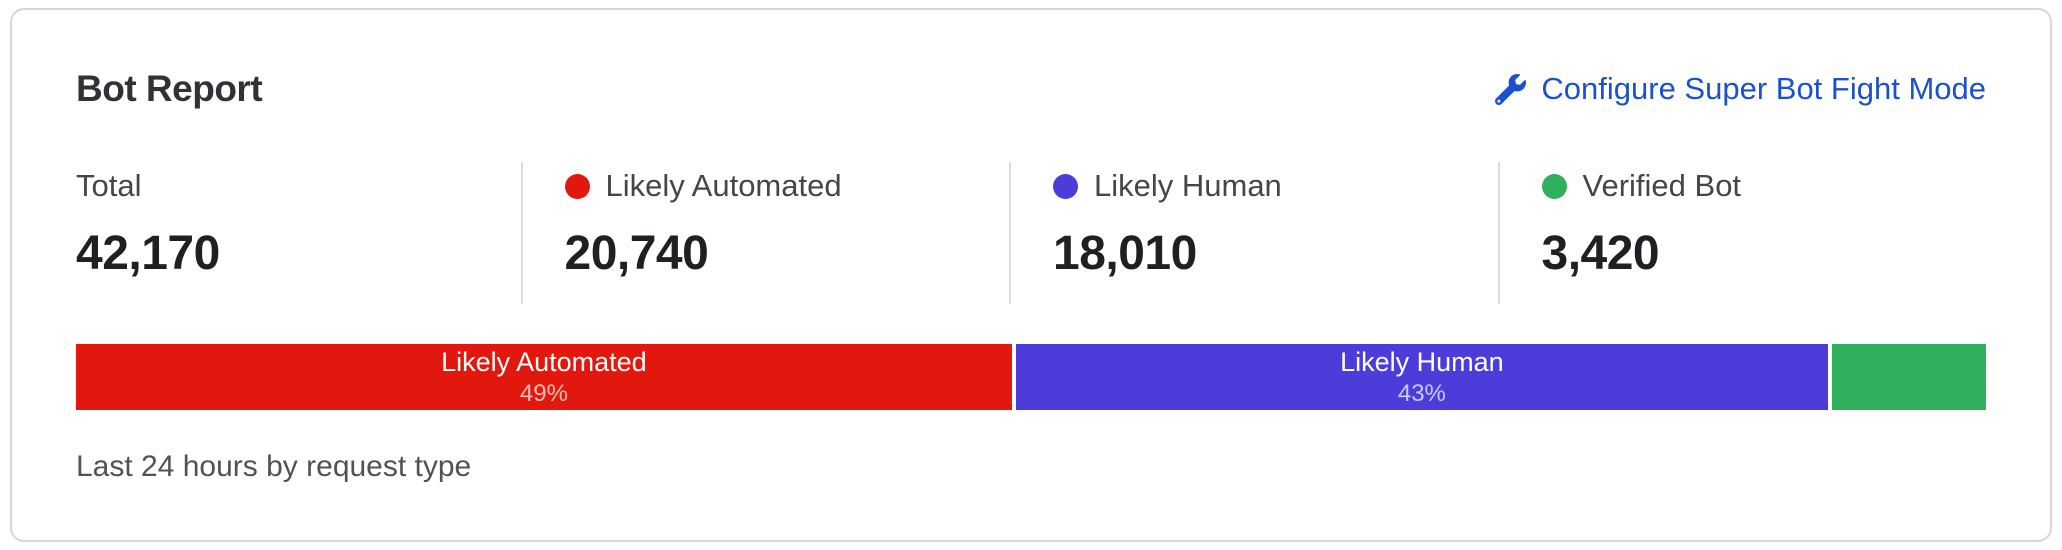  Describe the element at coordinates (1909, 377) in the screenshot. I see `bar-segment-verified-bot` at that location.